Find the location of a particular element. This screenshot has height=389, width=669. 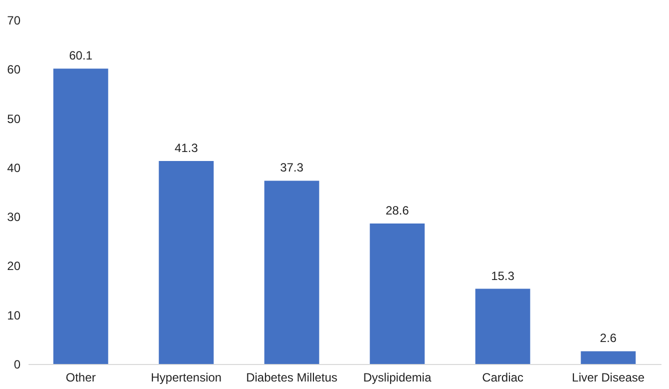

x-tick-label: Liver Disease is located at coordinates (608, 377).